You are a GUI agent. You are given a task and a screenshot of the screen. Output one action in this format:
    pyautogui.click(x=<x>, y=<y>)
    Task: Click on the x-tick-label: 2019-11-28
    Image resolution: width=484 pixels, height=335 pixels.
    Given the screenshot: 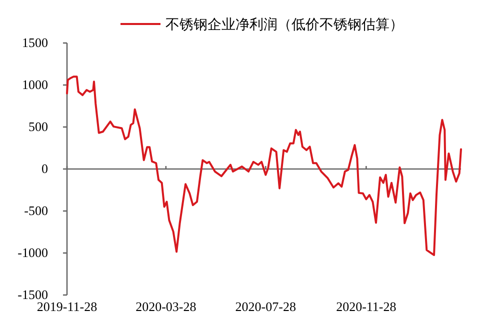 What is the action you would take?
    pyautogui.click(x=67, y=306)
    